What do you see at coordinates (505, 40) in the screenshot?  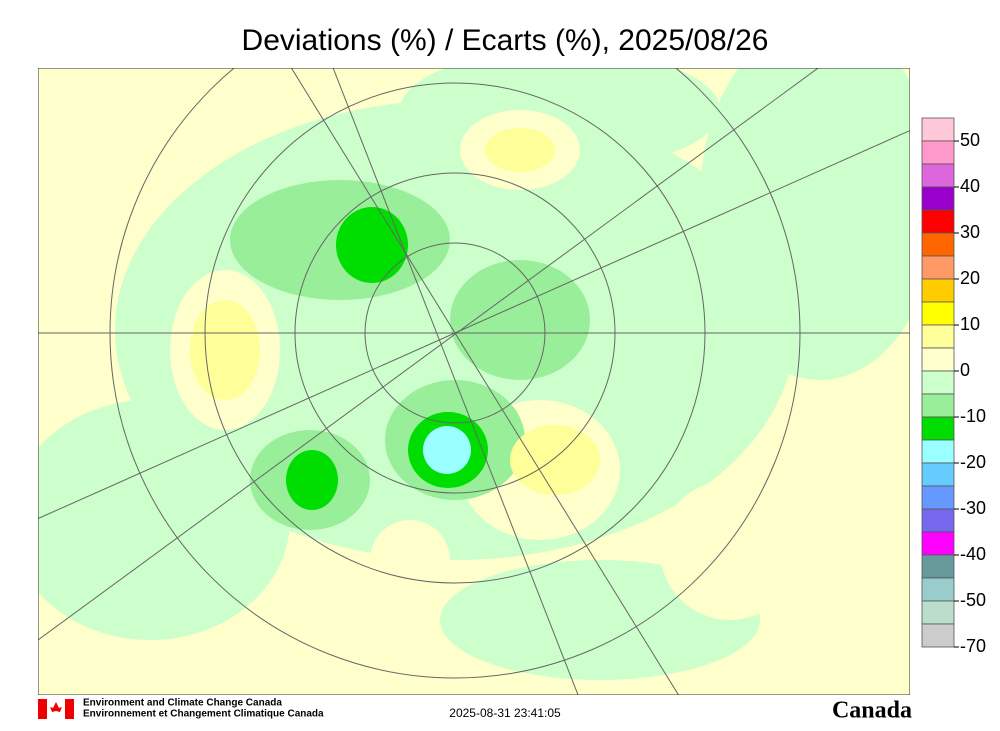 I see `title: Deviations (%) / Ecarts (%), 2025/08/26` at bounding box center [505, 40].